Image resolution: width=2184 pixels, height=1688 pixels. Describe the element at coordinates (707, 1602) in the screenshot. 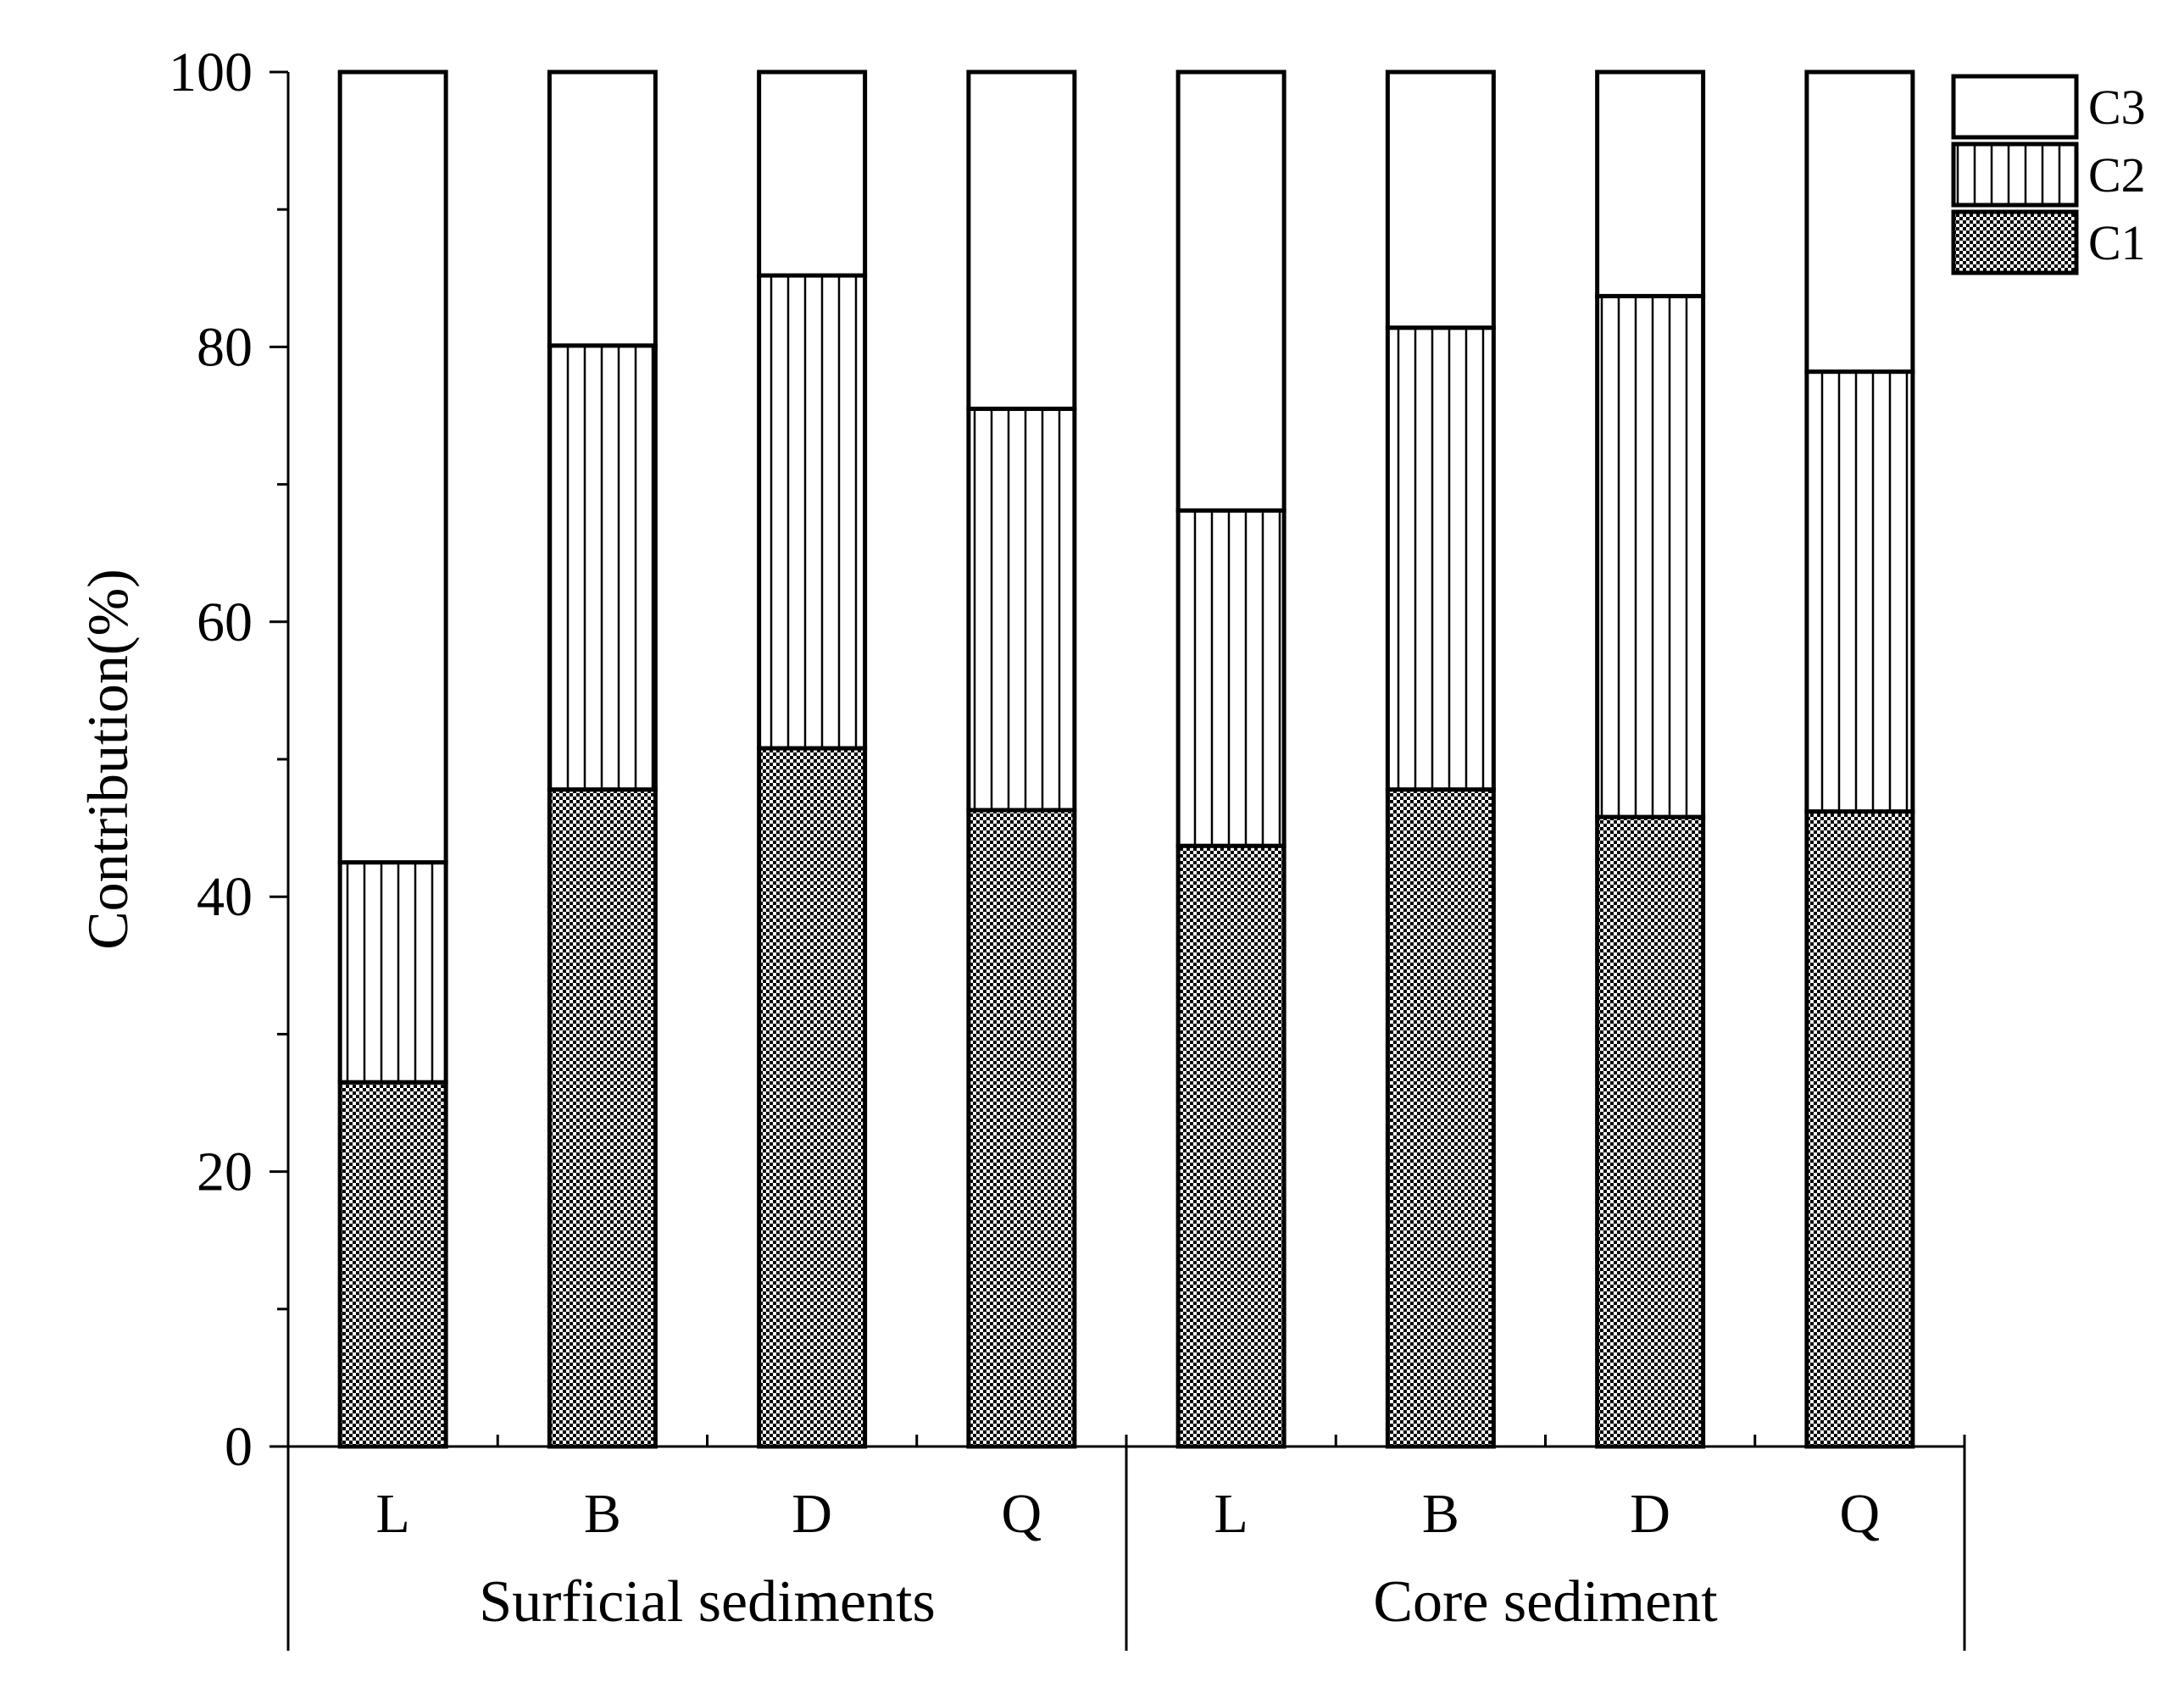

I see `group-label-0: Surficial sediments` at that location.